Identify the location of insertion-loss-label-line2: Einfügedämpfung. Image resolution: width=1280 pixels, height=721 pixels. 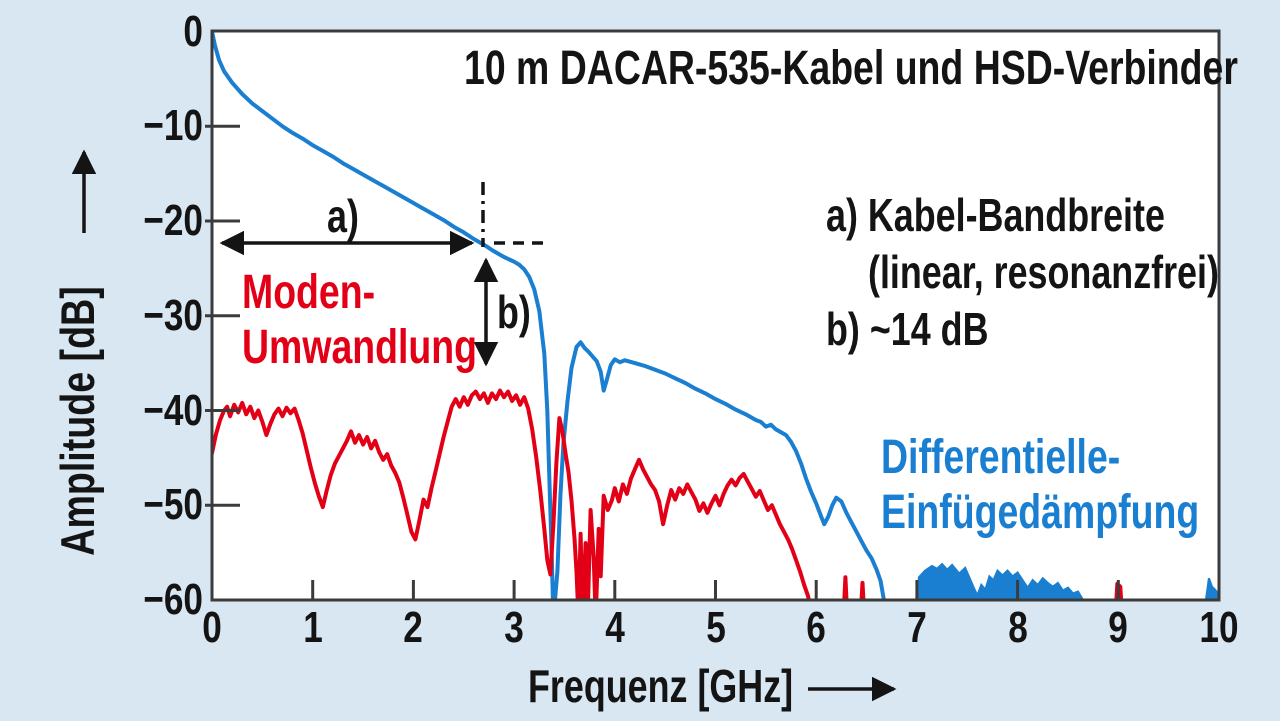
(1040, 512).